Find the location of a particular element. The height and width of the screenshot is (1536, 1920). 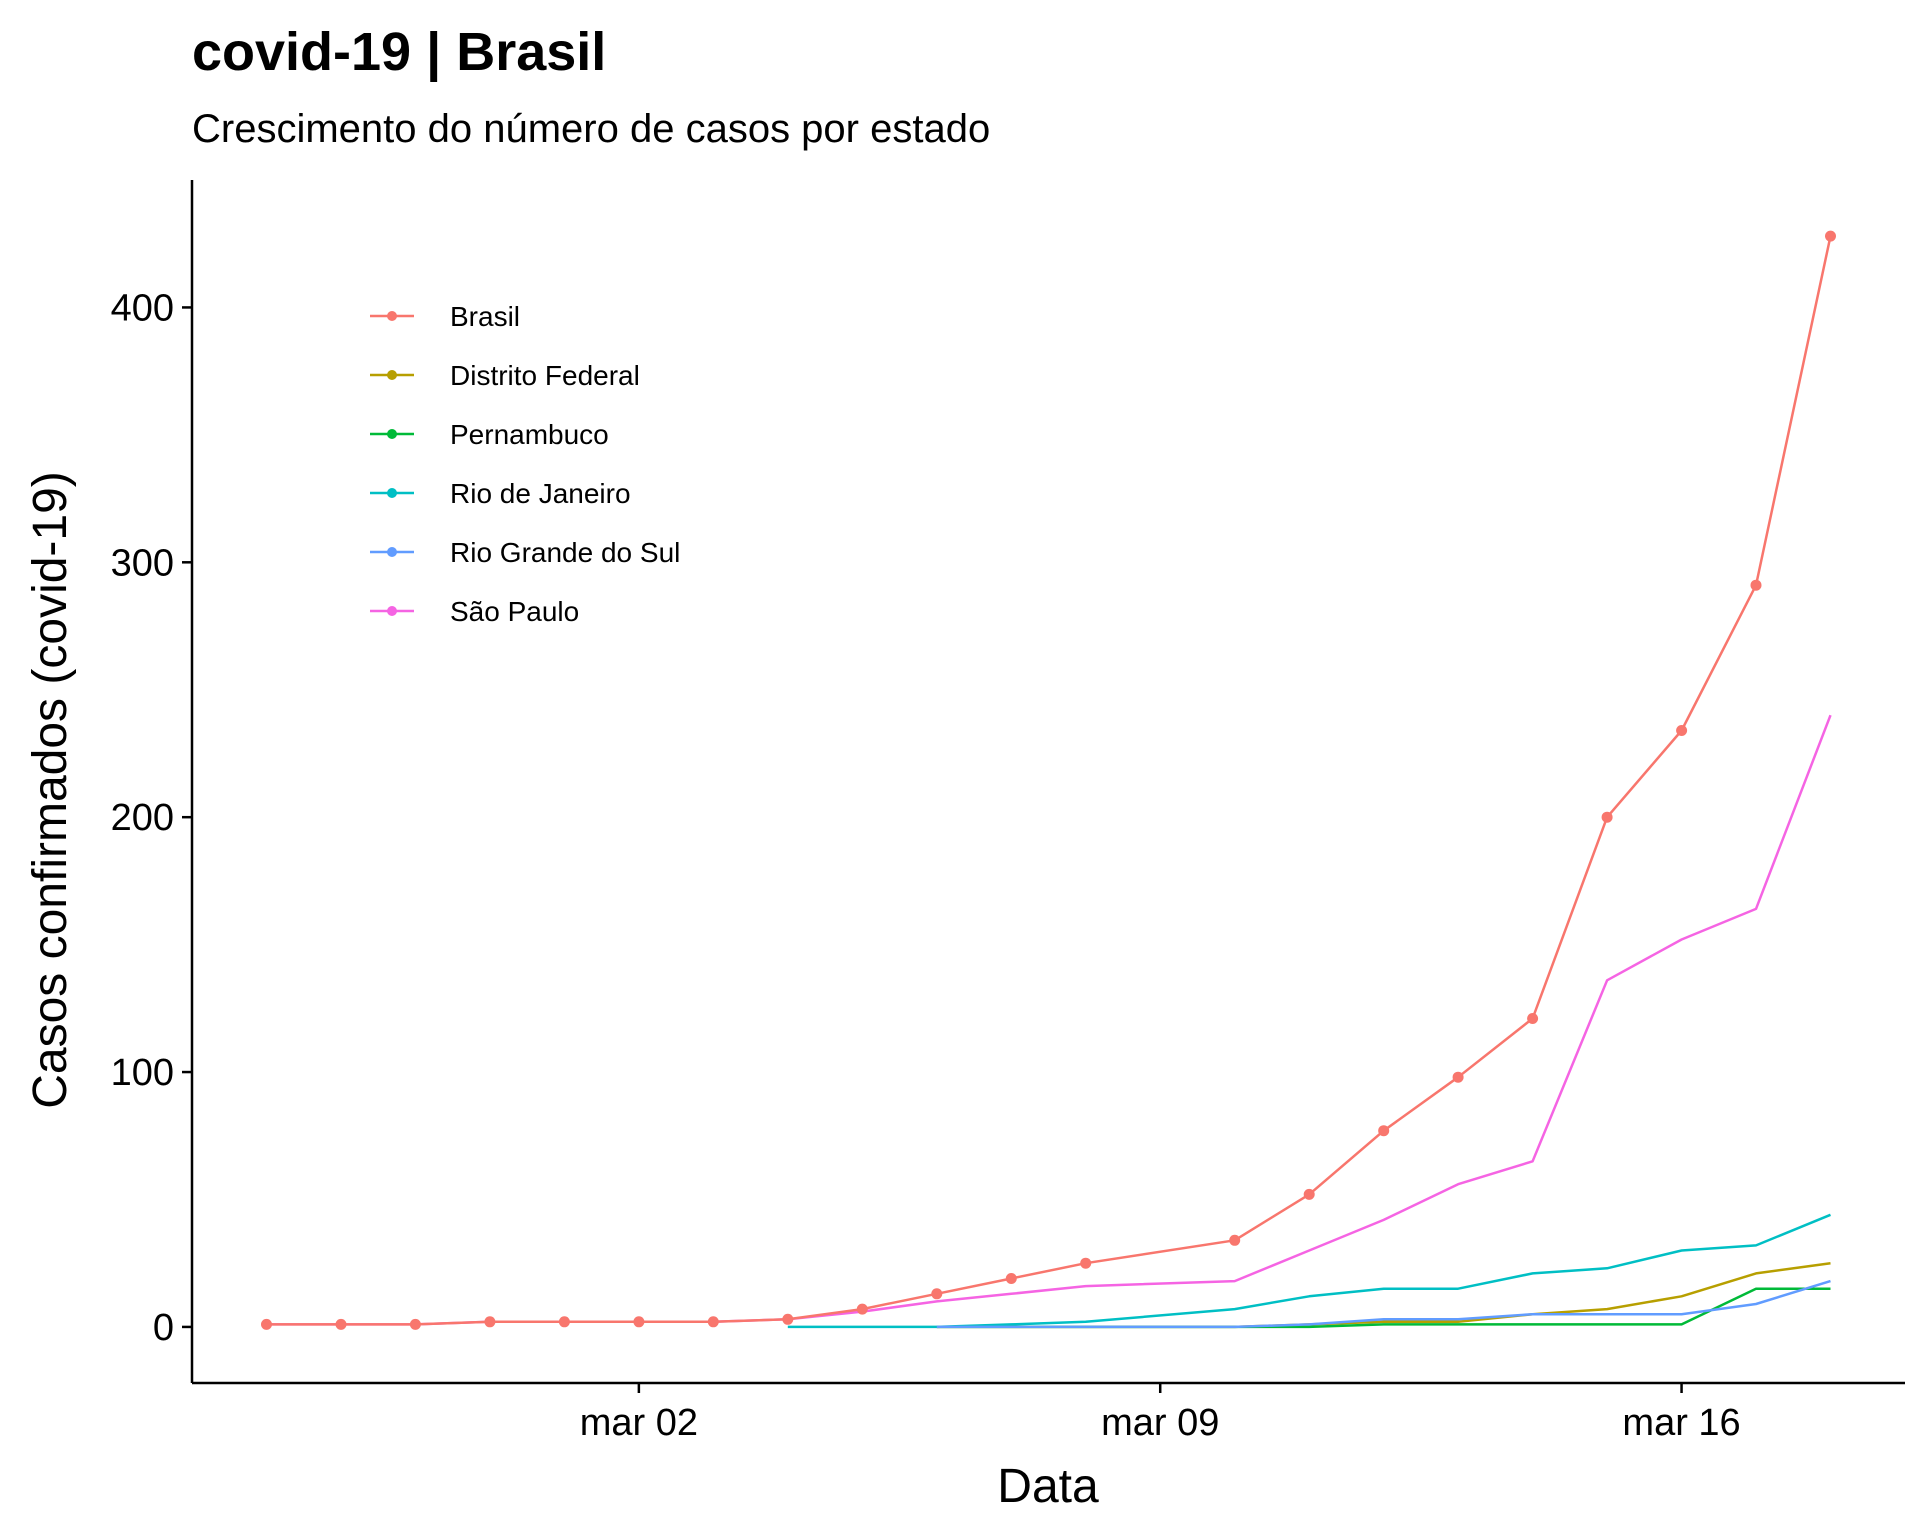

y-tick-label: 100 is located at coordinates (142, 1073).